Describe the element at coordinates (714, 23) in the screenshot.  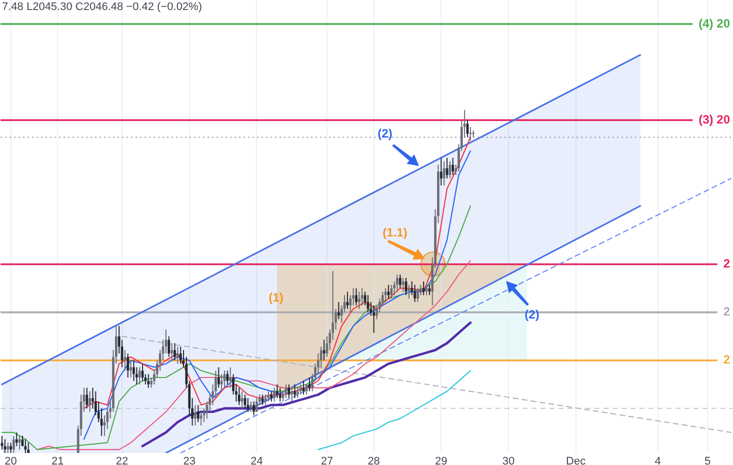
I see `text: (4) 20` at that location.